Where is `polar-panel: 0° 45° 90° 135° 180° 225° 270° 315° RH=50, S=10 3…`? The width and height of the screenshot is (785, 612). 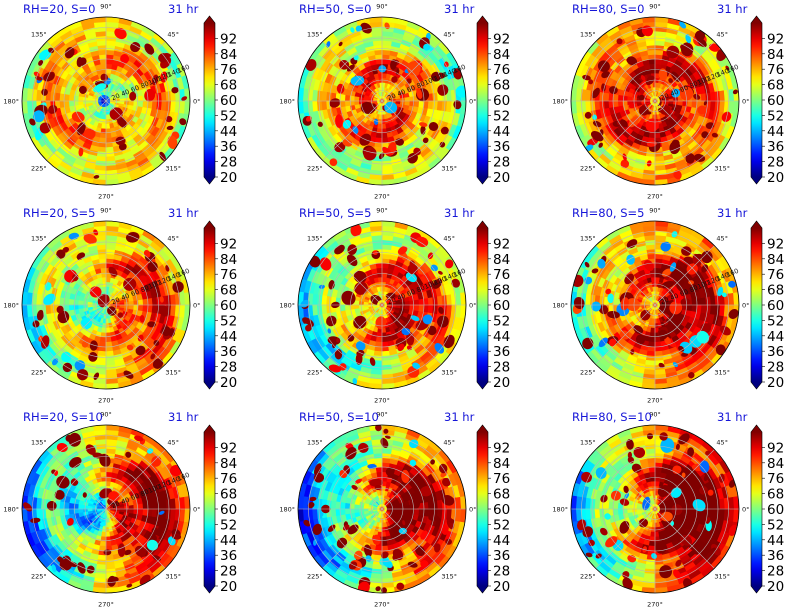
polar-panel: 0° 45° 90° 135° 180° 225° 270° 315° RH=50, S=10 3… is located at coordinates (377, 509).